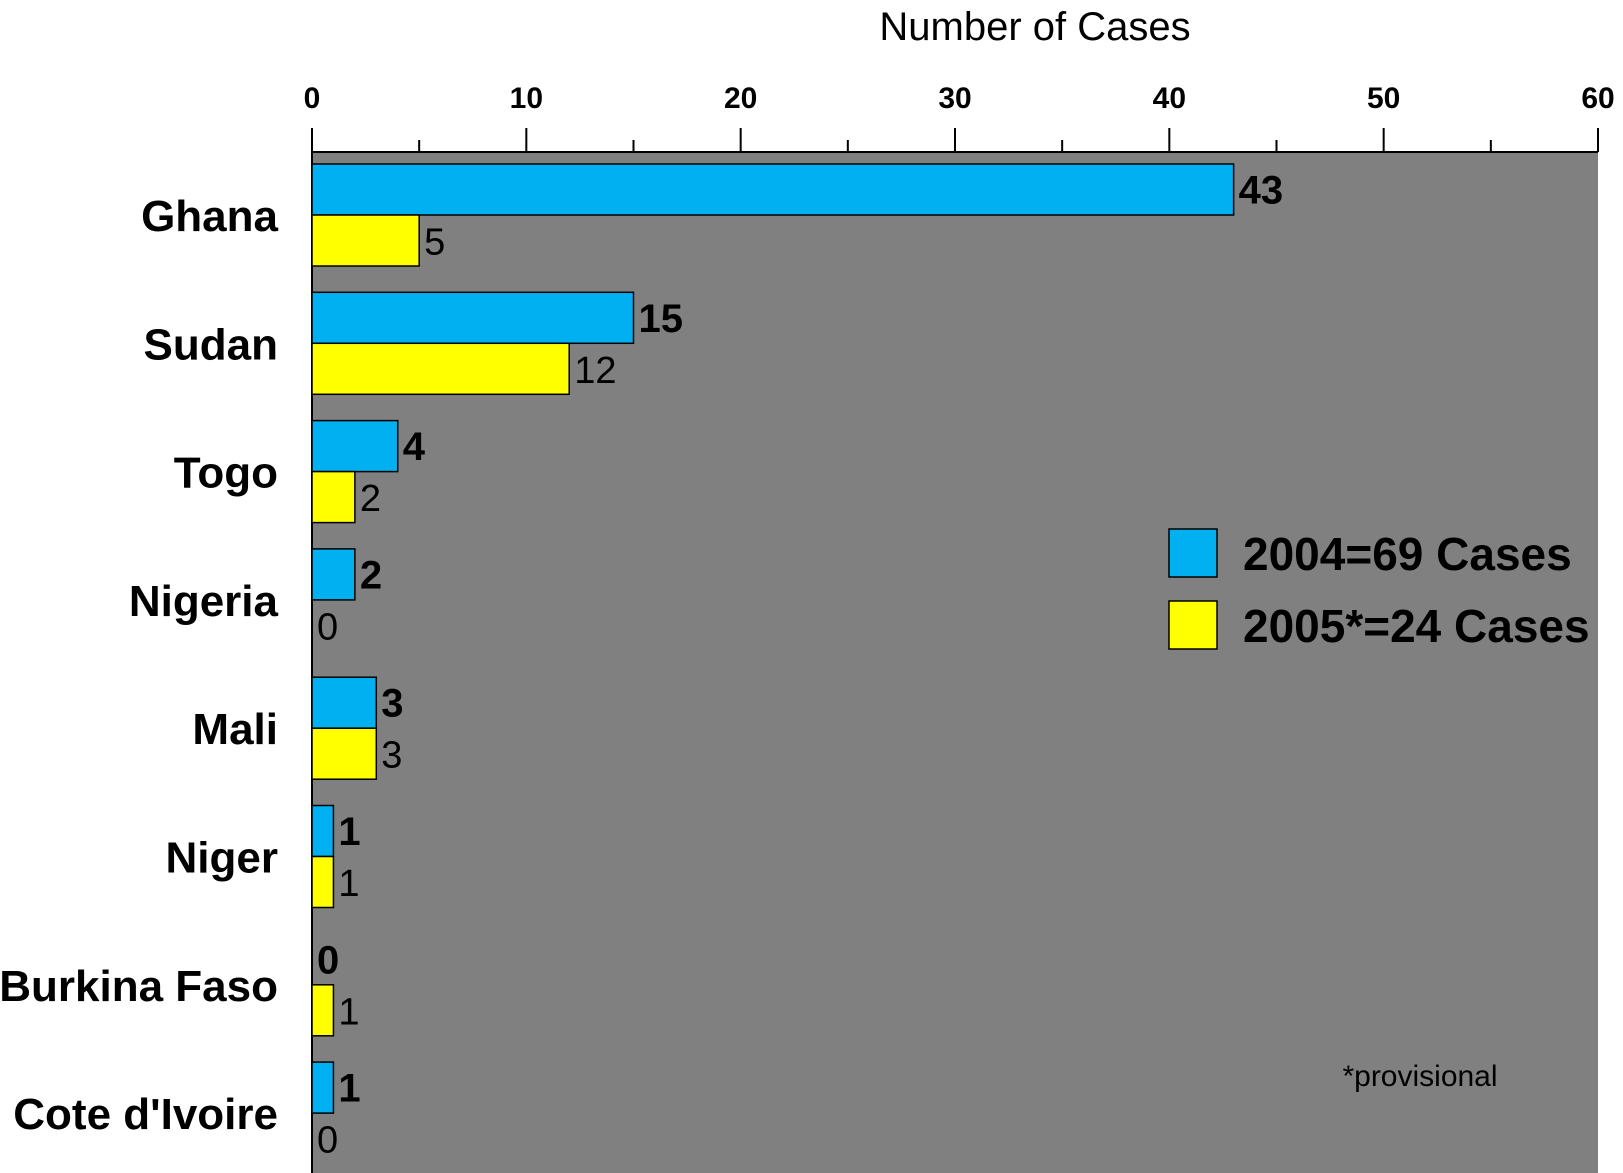 This screenshot has width=1623, height=1173. I want to click on x-tick-label: 40, so click(1169, 98).